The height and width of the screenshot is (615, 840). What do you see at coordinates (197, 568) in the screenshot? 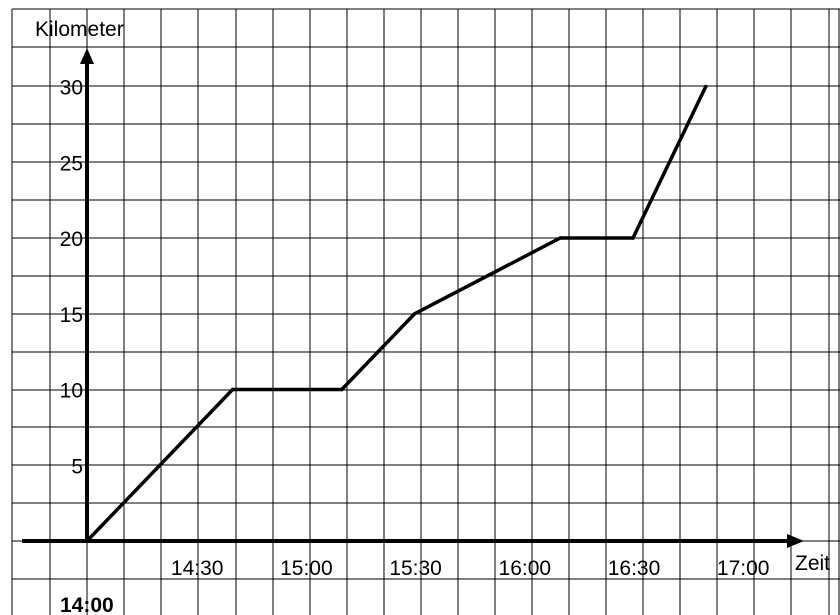
I see `x-tick-label: 14:30` at bounding box center [197, 568].